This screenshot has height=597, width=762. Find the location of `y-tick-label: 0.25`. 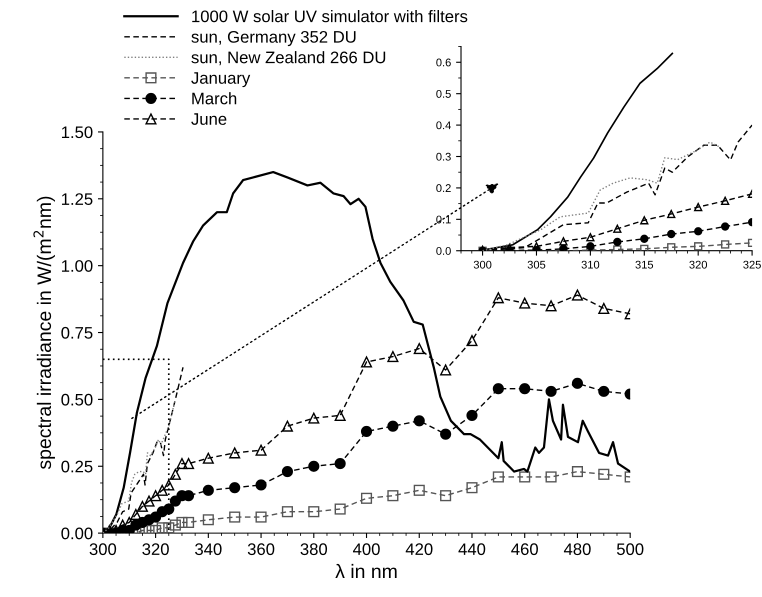

y-tick-label: 0.25 is located at coordinates (76, 466).